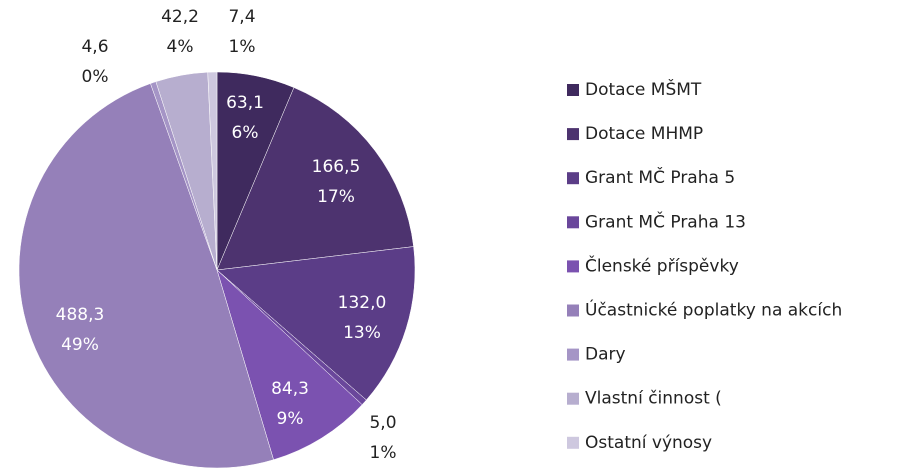  Describe the element at coordinates (362, 333) in the screenshot. I see `percent-label: 13%` at that location.